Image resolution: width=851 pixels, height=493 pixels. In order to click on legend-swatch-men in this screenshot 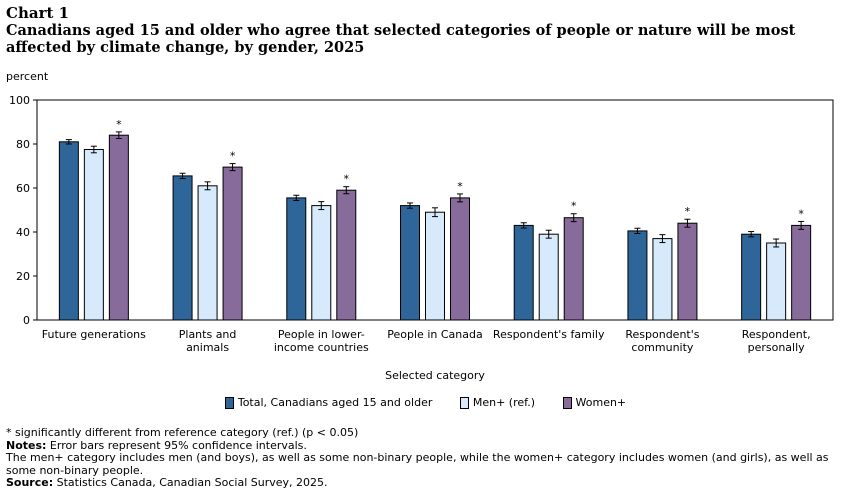, I will do `click(464, 402)`.